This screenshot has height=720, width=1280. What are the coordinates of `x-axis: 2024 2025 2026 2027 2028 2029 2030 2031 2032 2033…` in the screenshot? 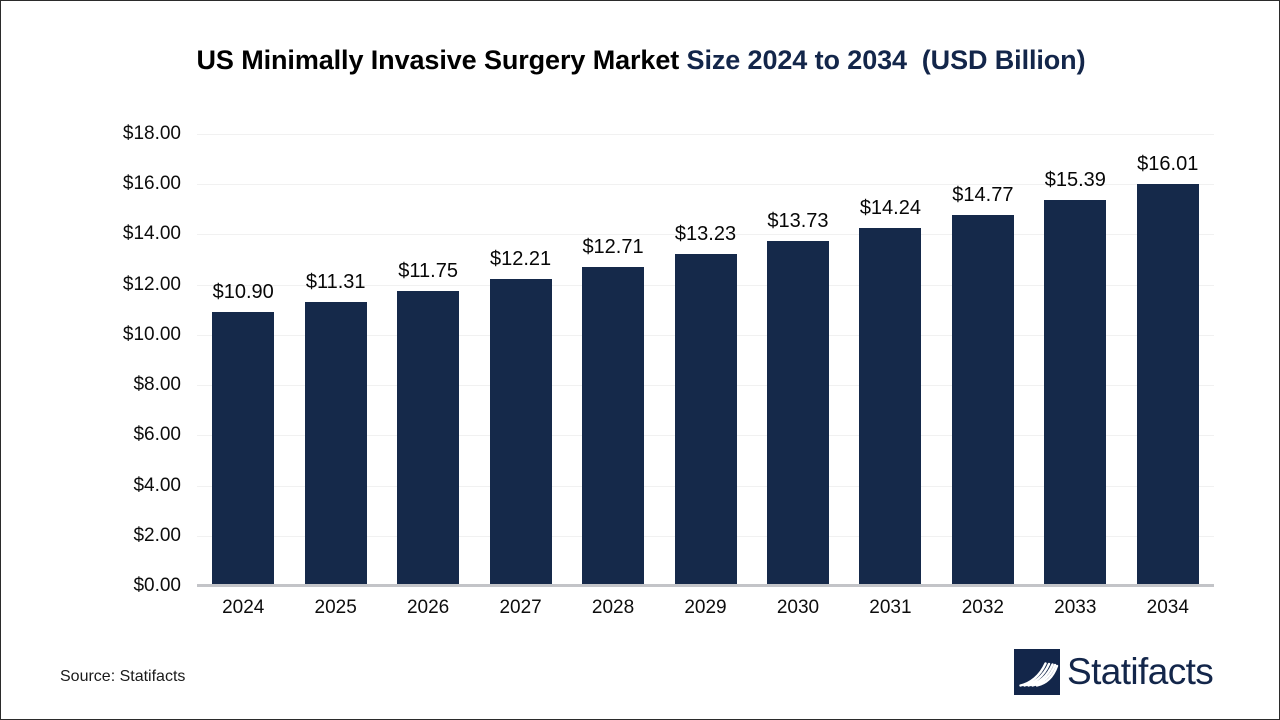 It's located at (705, 612).